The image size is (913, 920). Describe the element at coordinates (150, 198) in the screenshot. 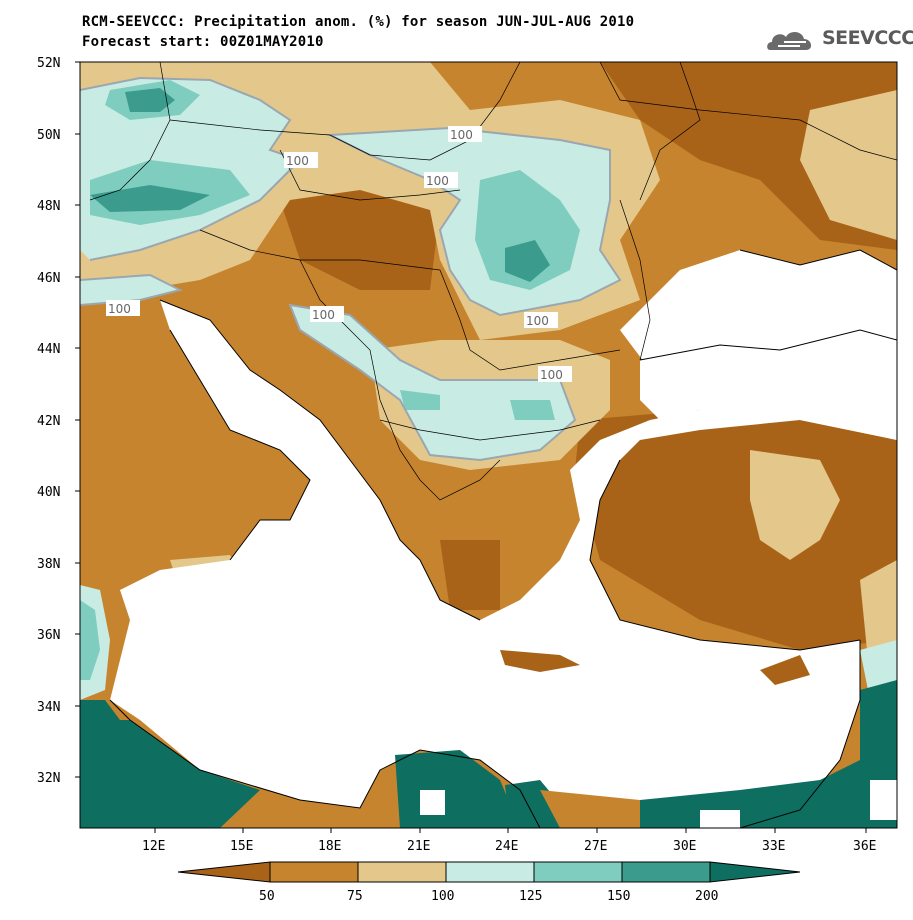

I see `anomaly-150-200-bavaria` at that location.